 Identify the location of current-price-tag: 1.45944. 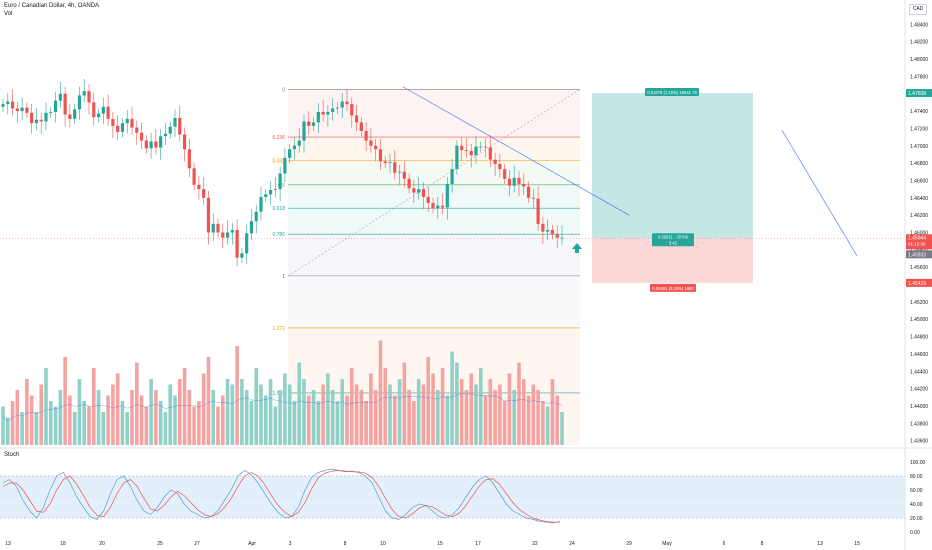
(917, 238).